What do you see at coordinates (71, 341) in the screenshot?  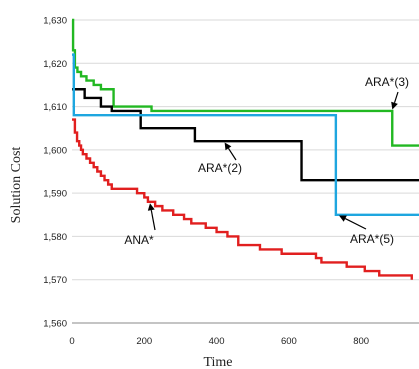 I see `x-tick-label: 0` at bounding box center [71, 341].